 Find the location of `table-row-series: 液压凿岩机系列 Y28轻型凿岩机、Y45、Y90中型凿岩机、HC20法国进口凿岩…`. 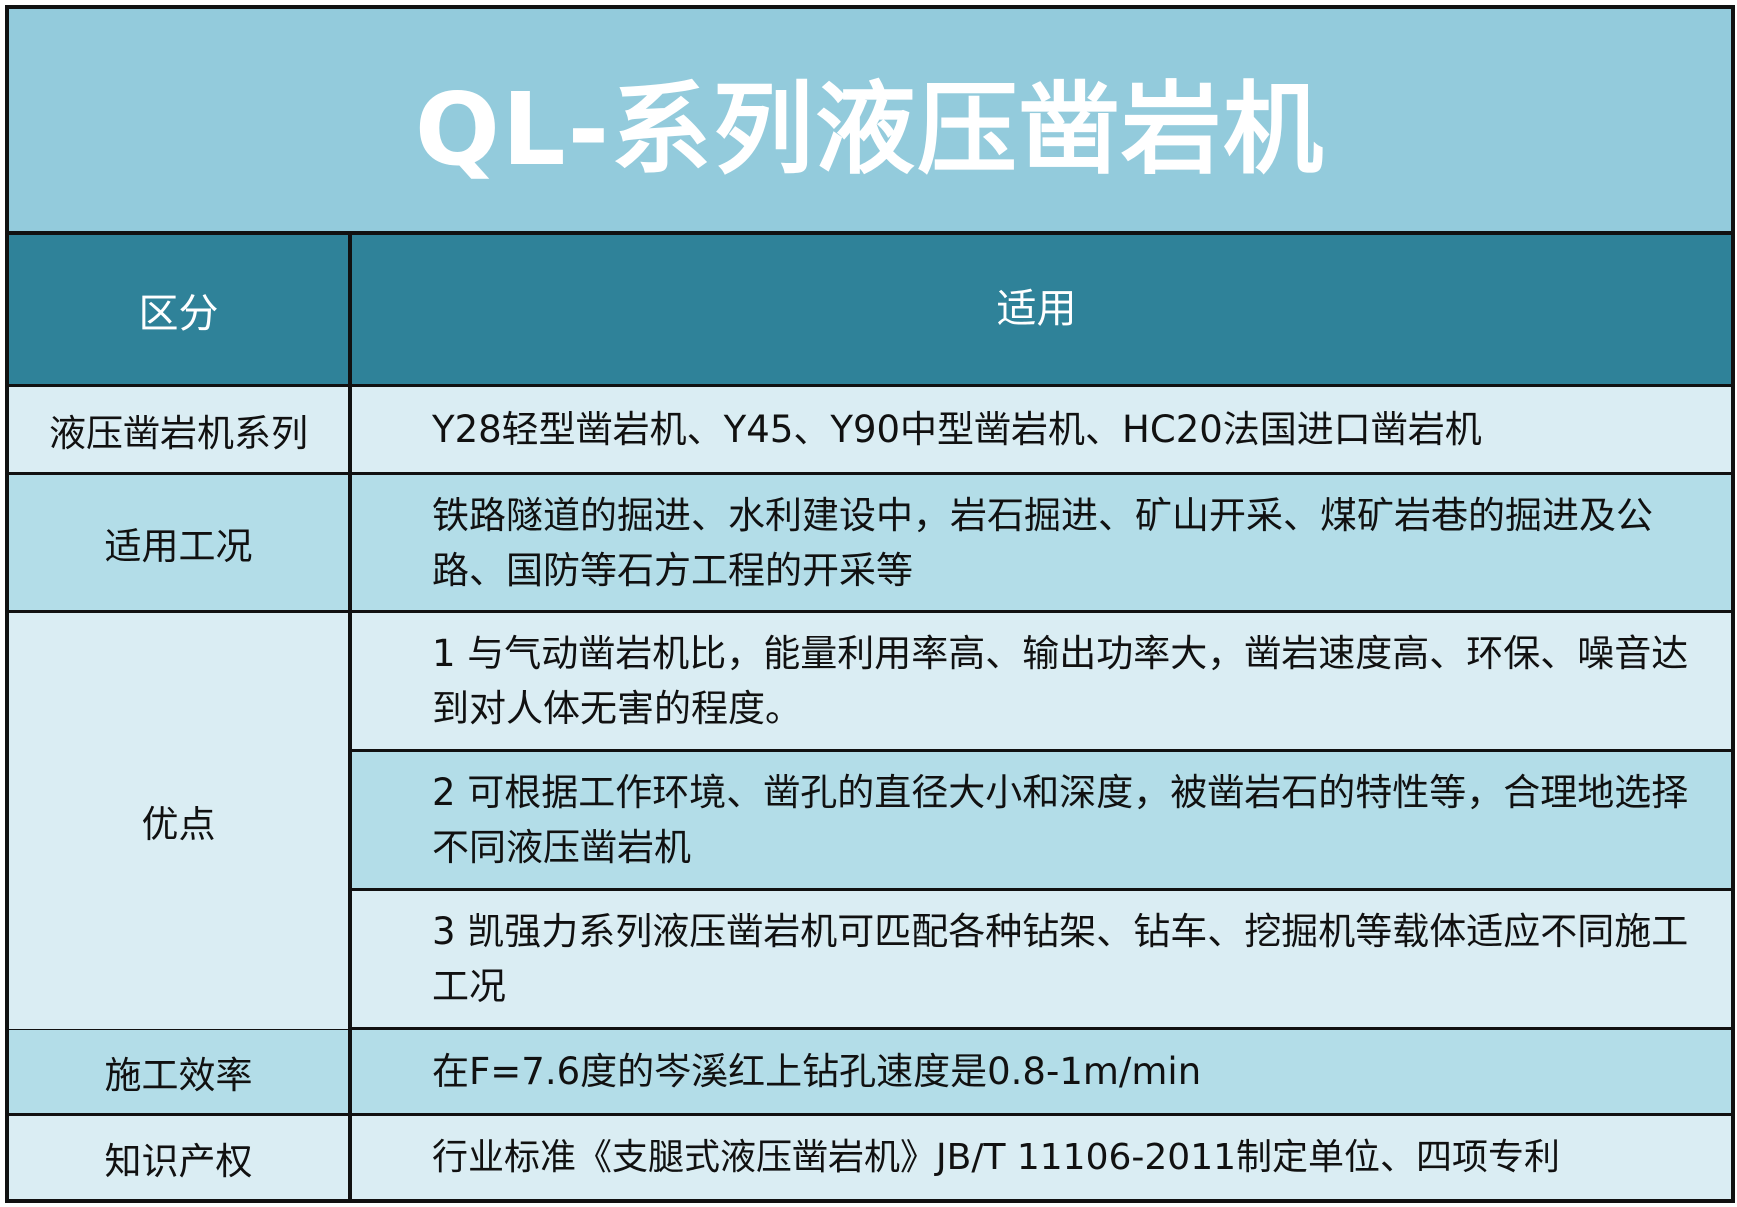

table-row-series: 液压凿岩机系列 Y28轻型凿岩机、Y45、Y90中型凿岩机、HC20法国进口凿岩… is located at coordinates (870, 431).